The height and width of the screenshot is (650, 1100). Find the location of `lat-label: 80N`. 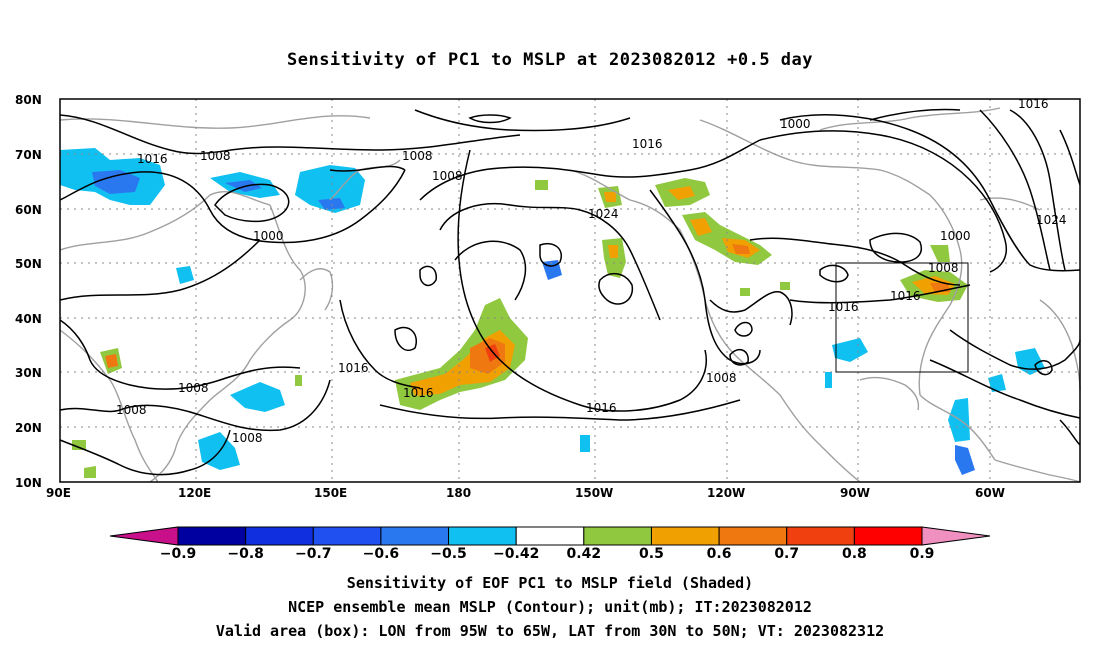

lat-label: 80N is located at coordinates (28, 100).